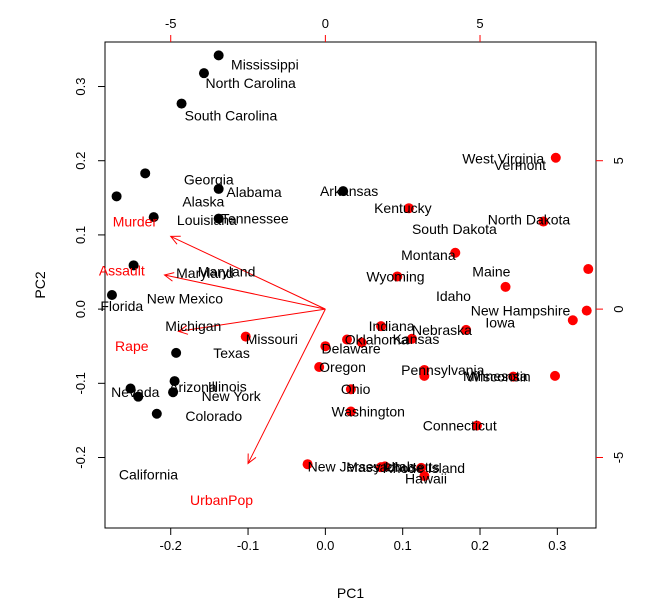  Describe the element at coordinates (80, 457) in the screenshot. I see `y-tick-label: -0.2` at that location.